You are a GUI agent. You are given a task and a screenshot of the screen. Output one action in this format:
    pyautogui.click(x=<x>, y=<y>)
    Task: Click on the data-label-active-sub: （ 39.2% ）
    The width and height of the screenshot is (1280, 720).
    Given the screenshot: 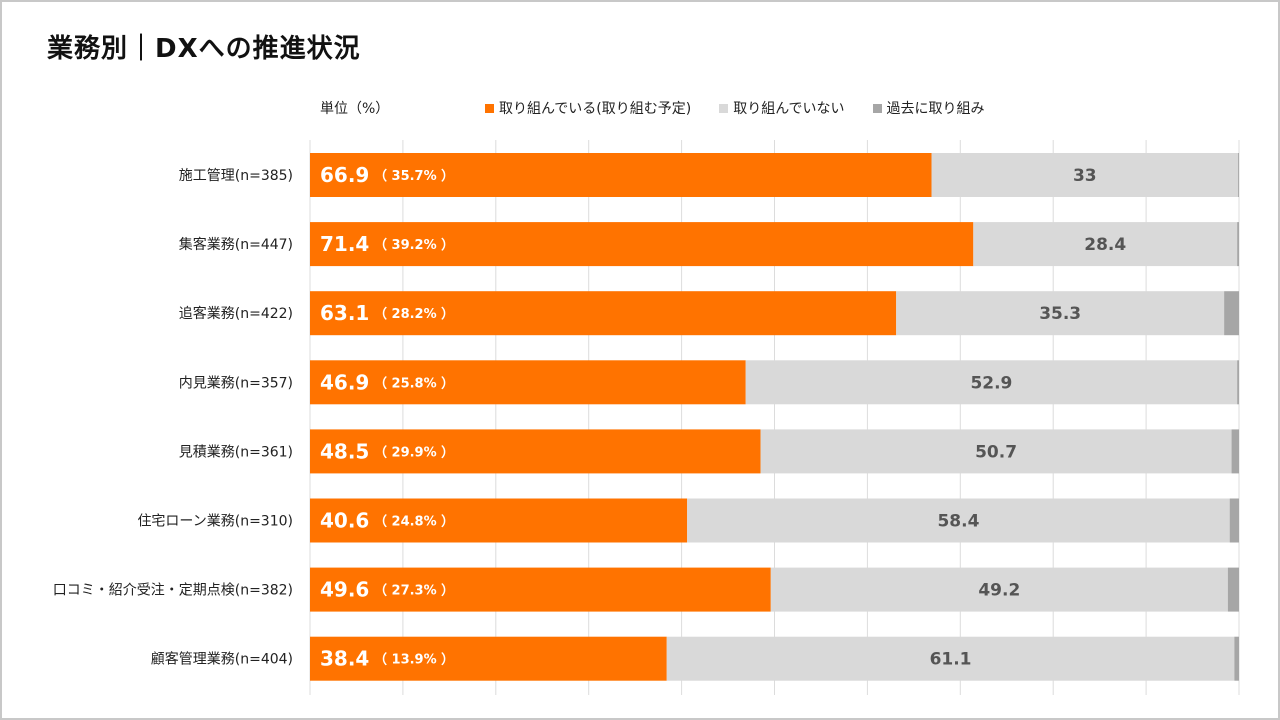 What is the action you would take?
    pyautogui.click(x=414, y=245)
    